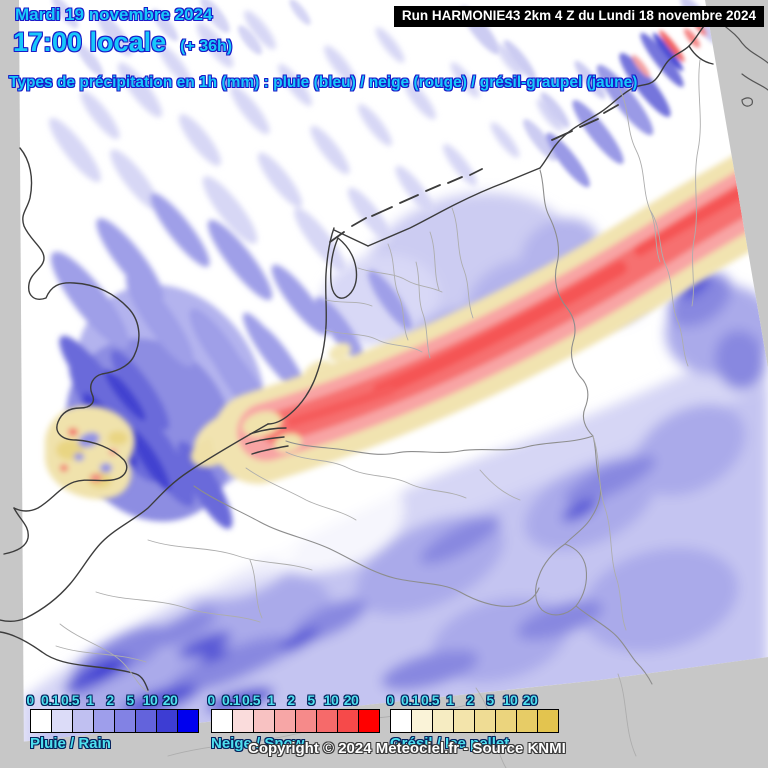  What do you see at coordinates (70, 743) in the screenshot?
I see `legend-rain-label: Pluie / Rain` at bounding box center [70, 743].